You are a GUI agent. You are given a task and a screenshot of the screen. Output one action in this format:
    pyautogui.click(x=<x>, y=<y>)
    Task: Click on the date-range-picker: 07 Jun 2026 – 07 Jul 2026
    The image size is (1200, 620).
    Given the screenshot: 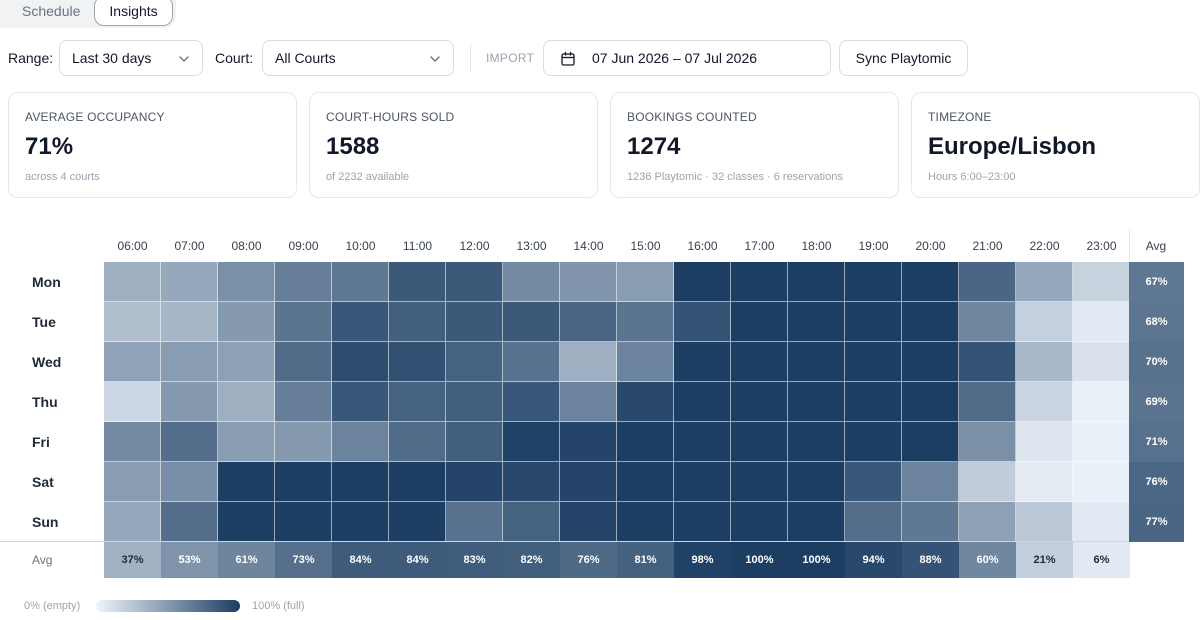 What is the action you would take?
    pyautogui.click(x=687, y=58)
    